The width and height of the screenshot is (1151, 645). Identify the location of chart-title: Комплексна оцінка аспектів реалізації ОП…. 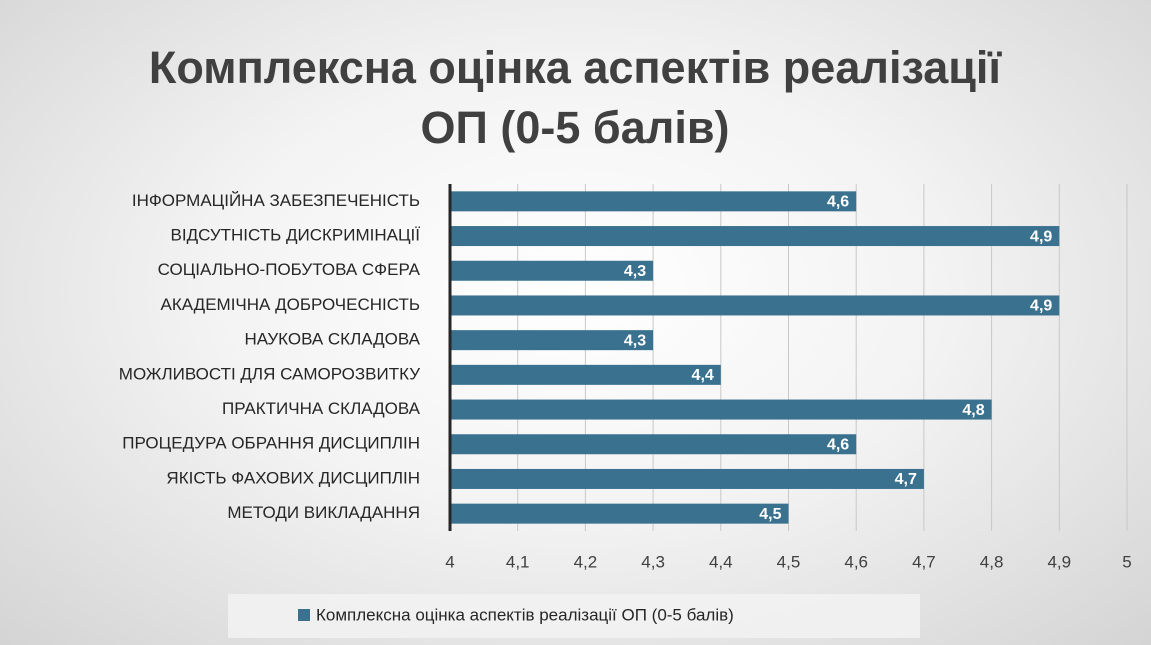
(575, 97).